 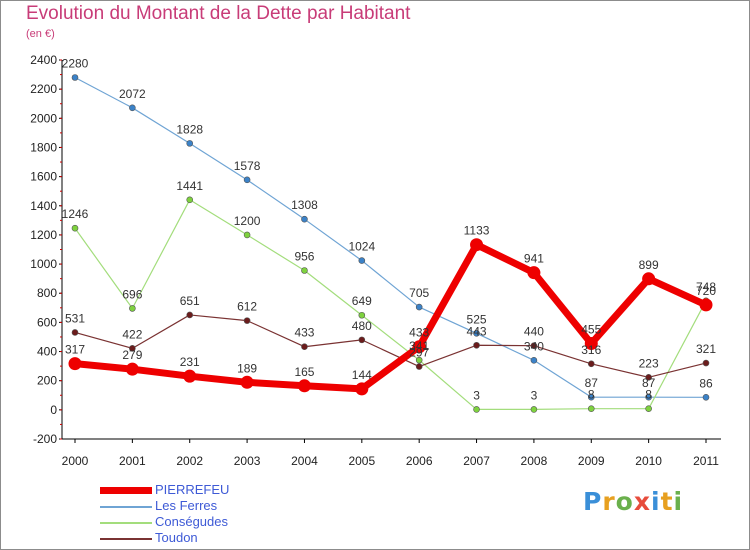 What do you see at coordinates (53, 410) in the screenshot?
I see `y-tick-label: 0` at bounding box center [53, 410].